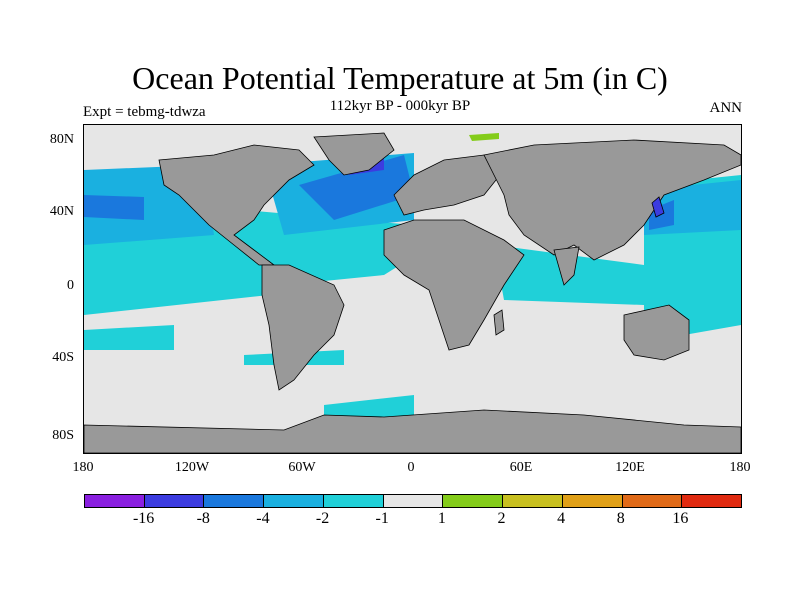  Describe the element at coordinates (356, 187) in the screenshot. I see `north-atlantic-blue` at that location.